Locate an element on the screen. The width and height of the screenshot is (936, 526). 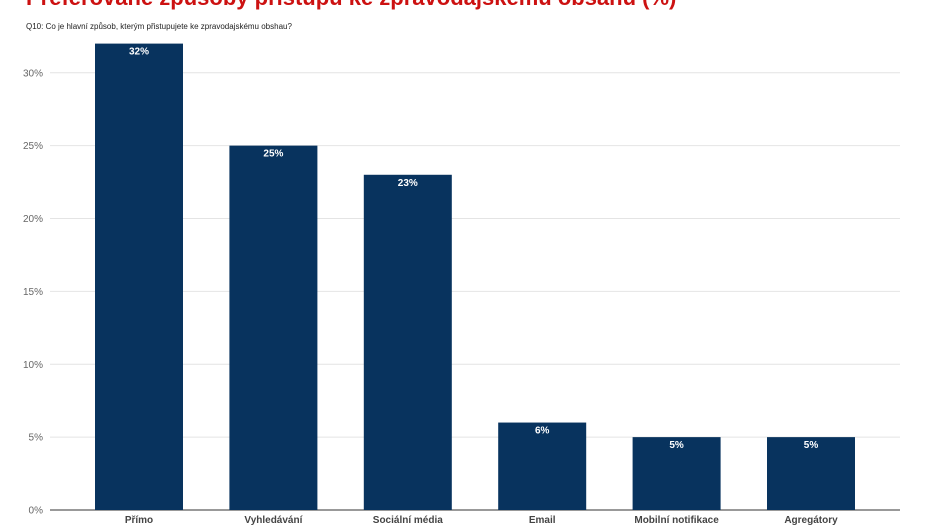
y-tick-label: 0% is located at coordinates (36, 511).